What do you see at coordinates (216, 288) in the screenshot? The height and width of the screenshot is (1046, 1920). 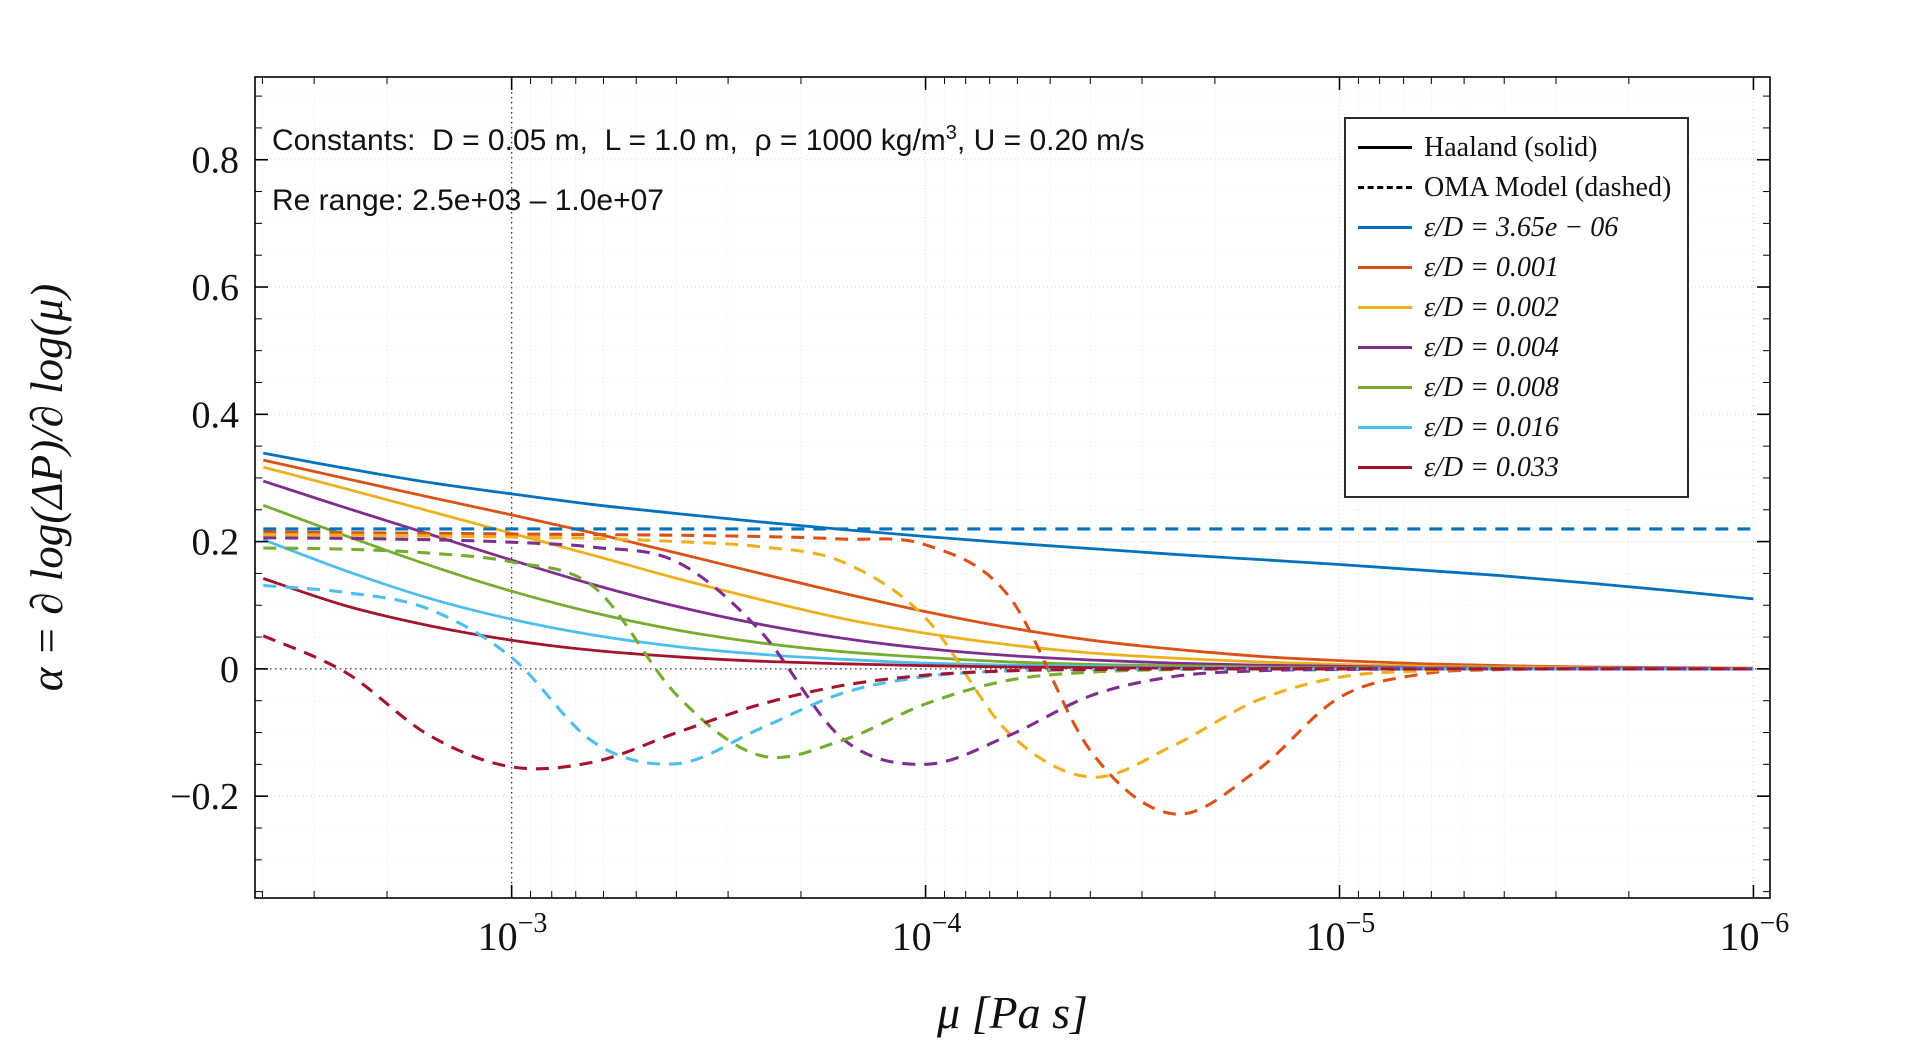 I see `y-tick-label: 0.6` at bounding box center [216, 288].